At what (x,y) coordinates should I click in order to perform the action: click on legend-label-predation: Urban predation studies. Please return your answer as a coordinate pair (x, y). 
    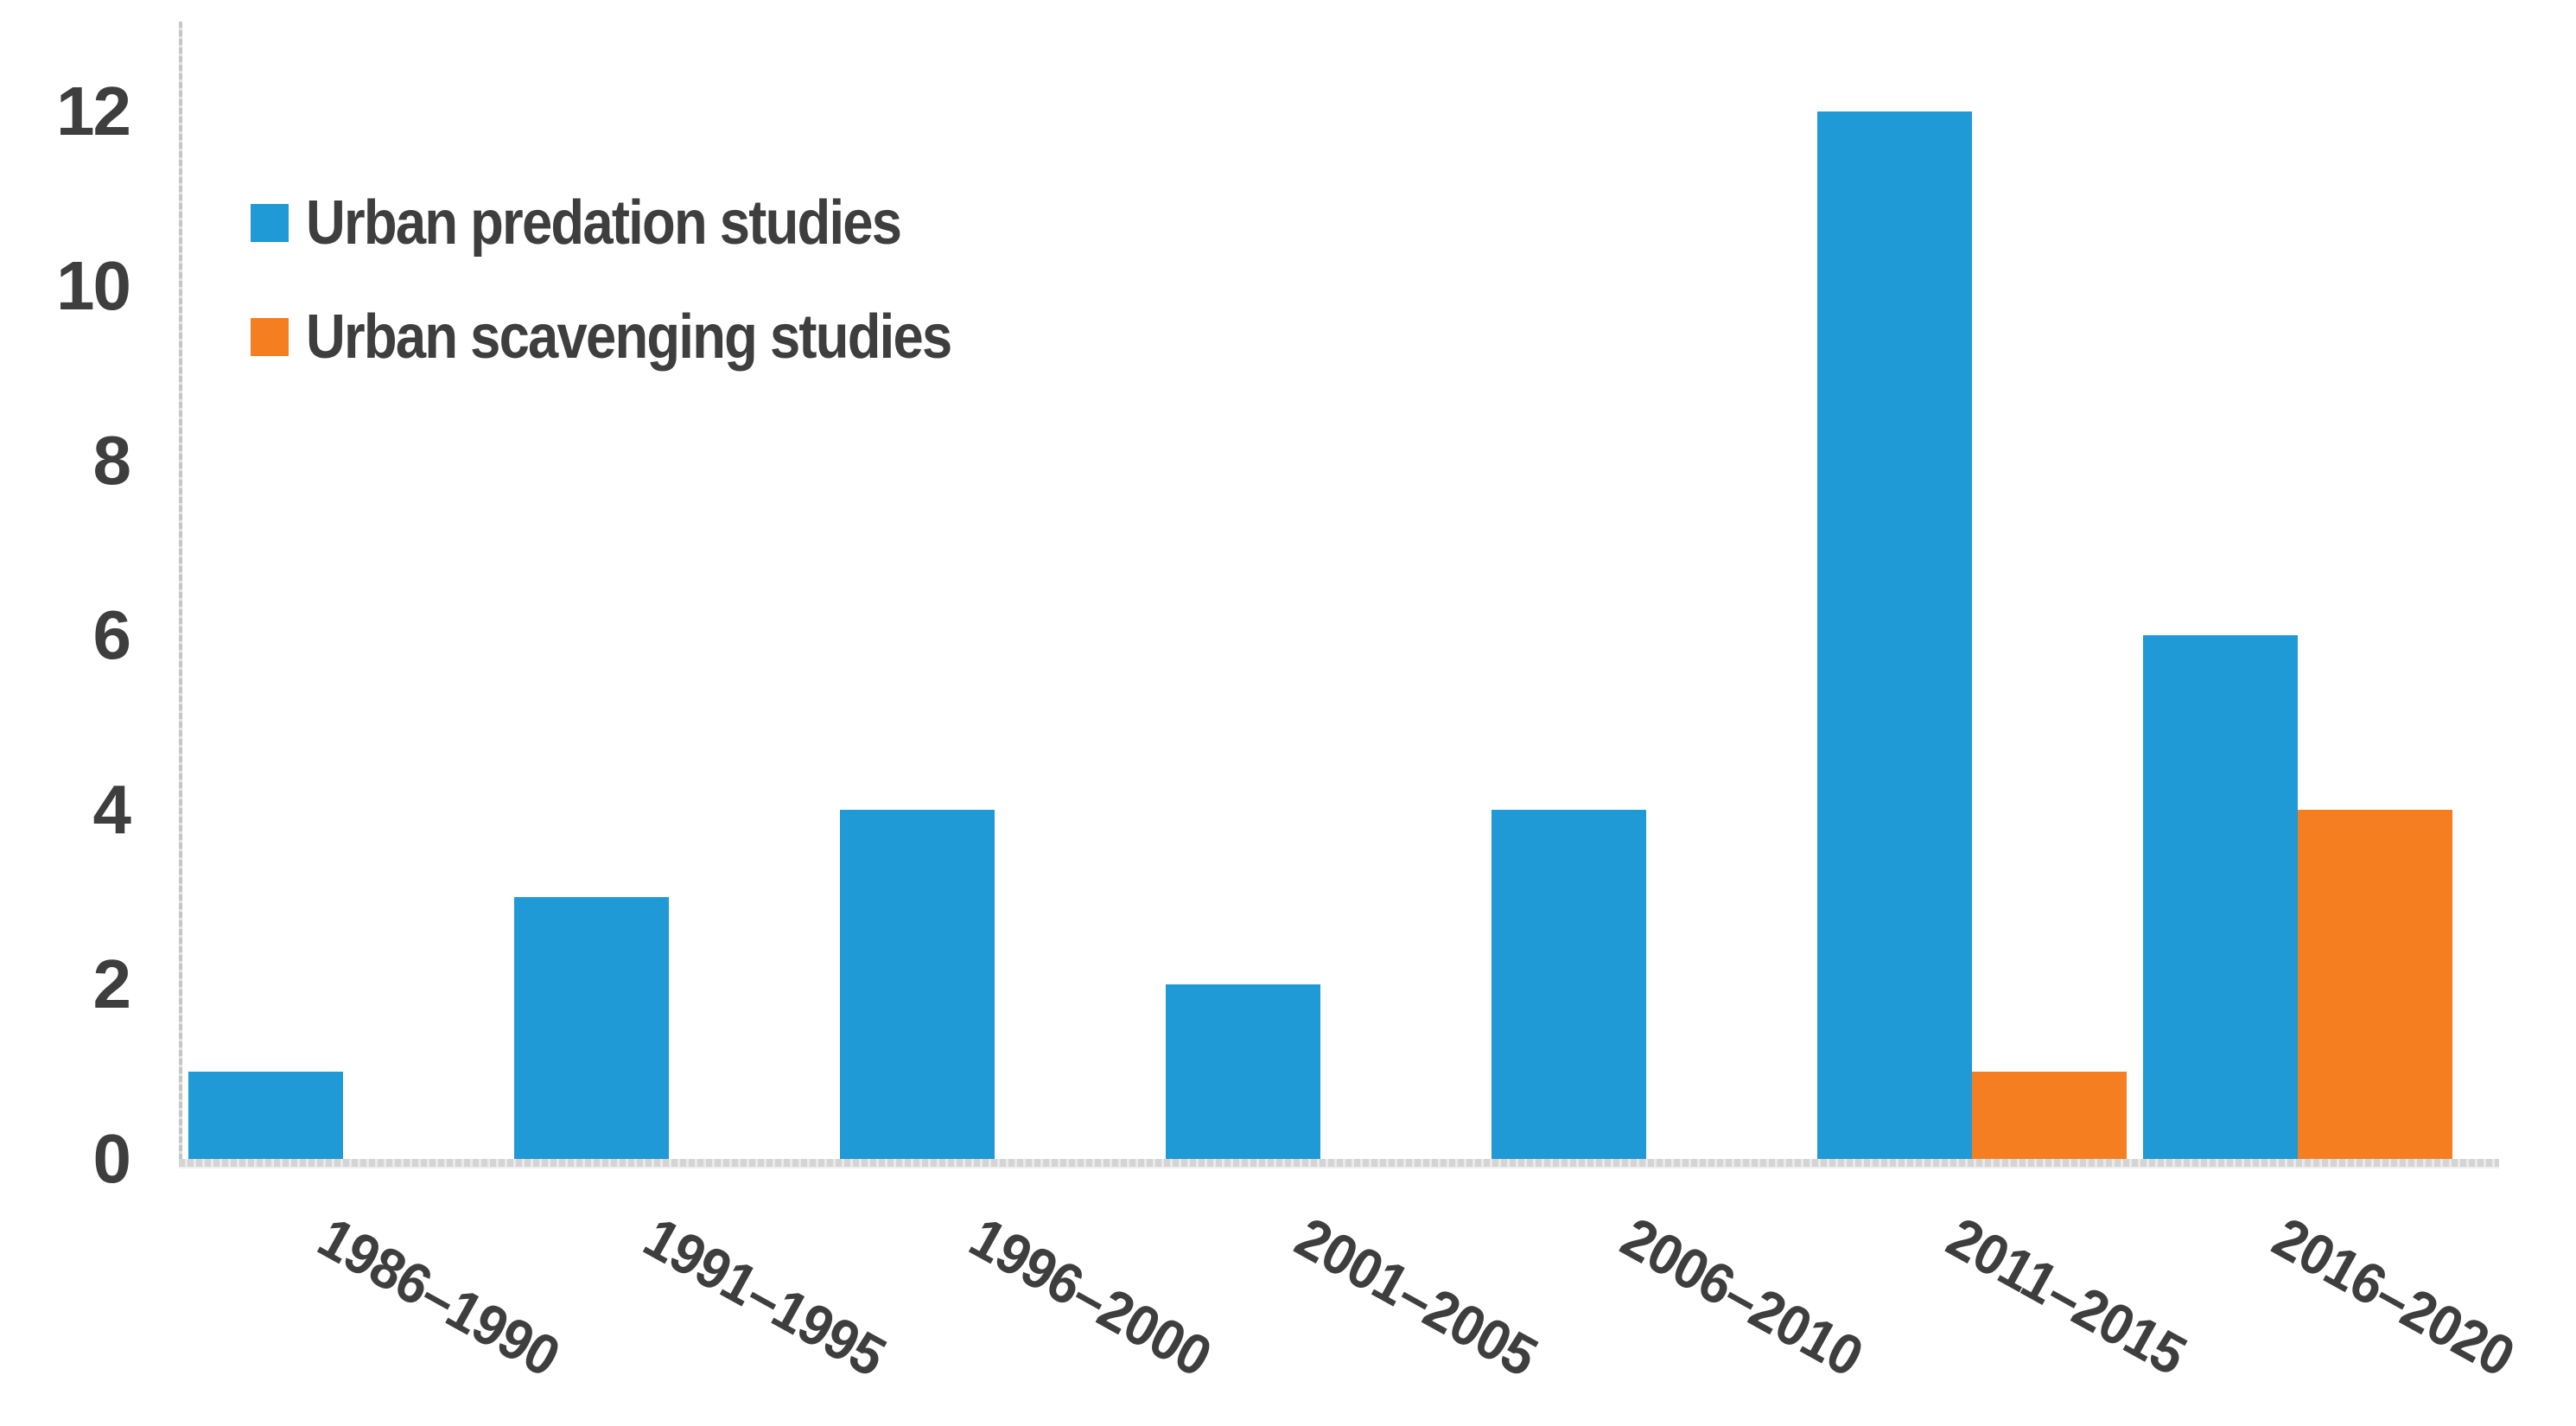
    Looking at the image, I should click on (604, 223).